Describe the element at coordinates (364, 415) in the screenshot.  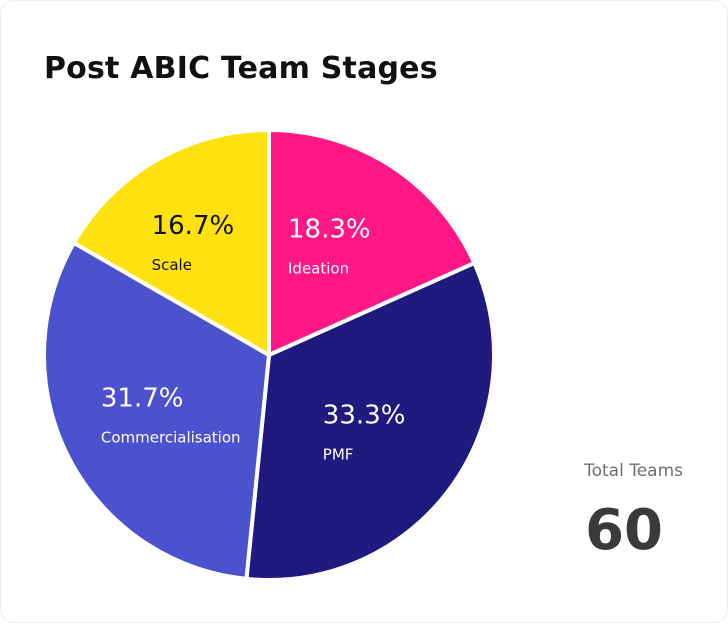
I see `slice-percent-pmf: 33.3%` at that location.